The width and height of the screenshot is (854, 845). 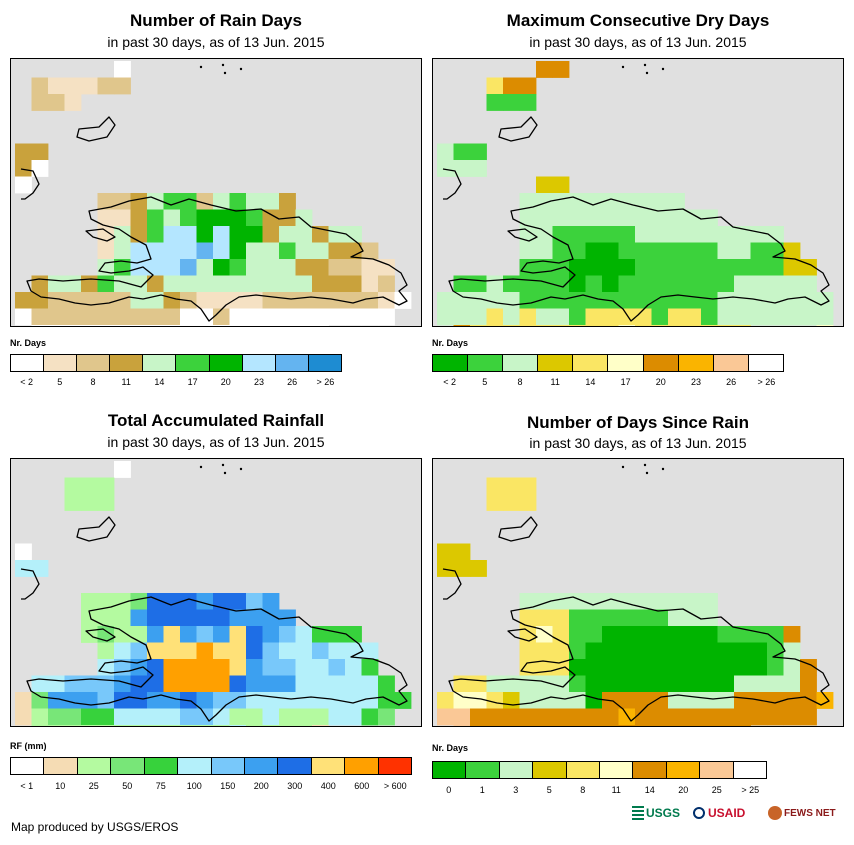 What do you see at coordinates (261, 786) in the screenshot?
I see `legend-tick-label: 200` at bounding box center [261, 786].